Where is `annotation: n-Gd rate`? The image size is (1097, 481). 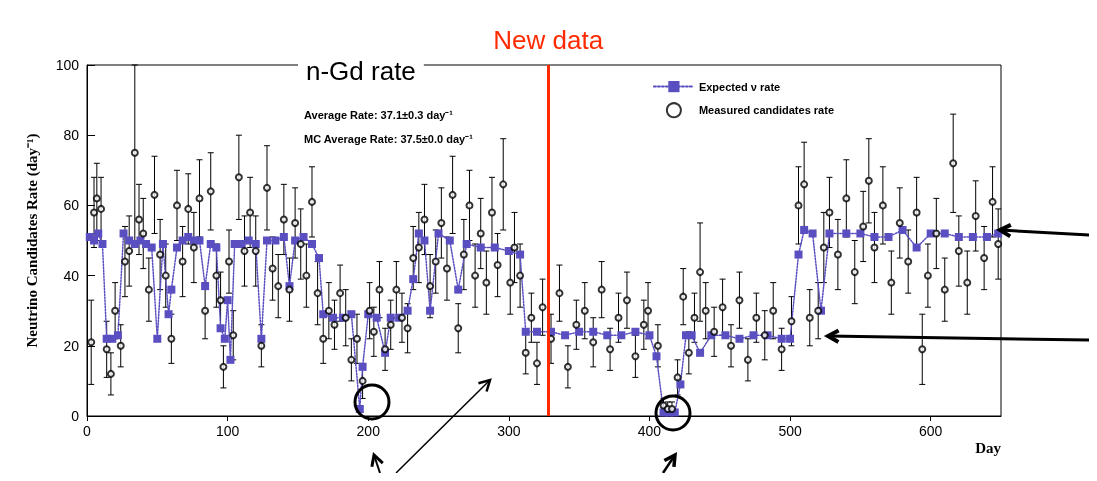
annotation: n-Gd rate is located at coordinates (361, 71).